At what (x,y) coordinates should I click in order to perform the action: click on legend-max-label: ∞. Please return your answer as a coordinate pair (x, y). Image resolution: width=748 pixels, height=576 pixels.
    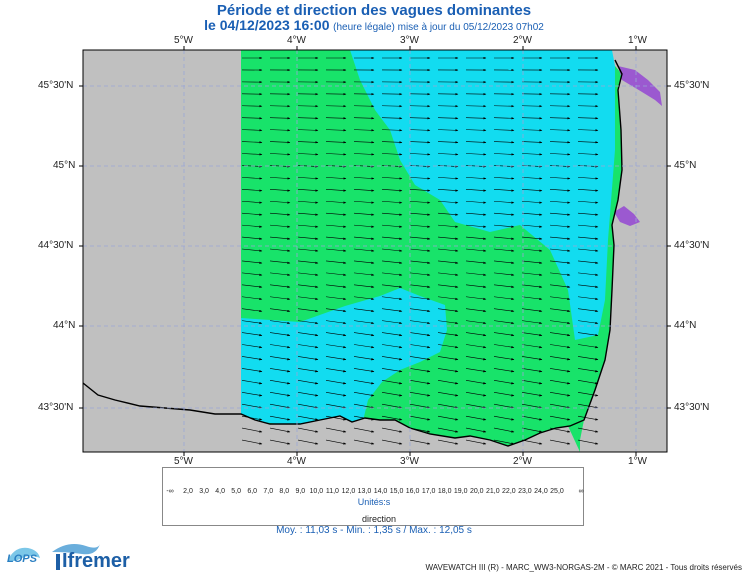
    Looking at the image, I should click on (581, 491).